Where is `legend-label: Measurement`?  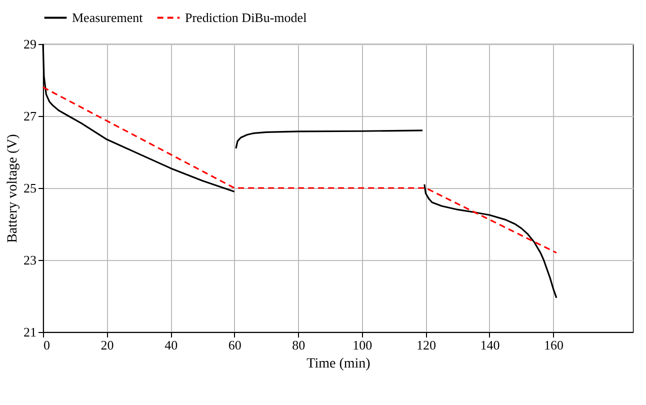
legend-label: Measurement is located at coordinates (108, 17).